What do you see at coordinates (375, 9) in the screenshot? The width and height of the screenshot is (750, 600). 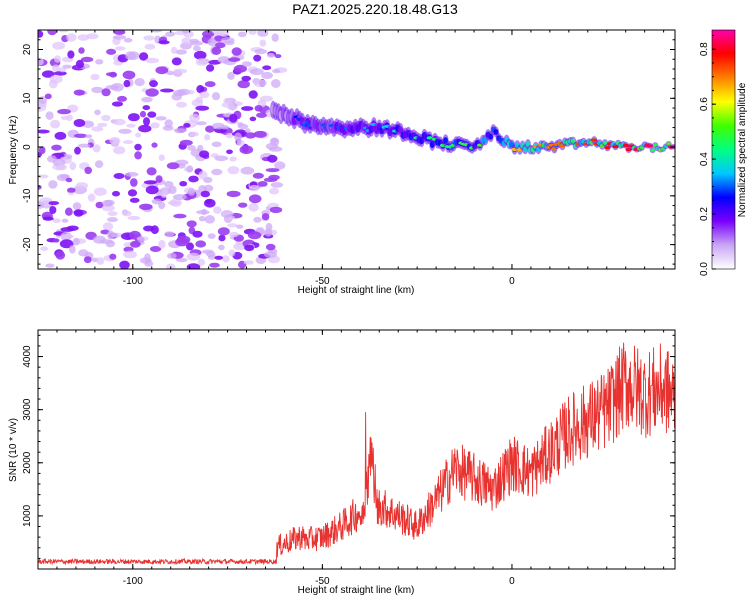 I see `chart-title: PAZ1.2025.220.18.48.G13` at bounding box center [375, 9].